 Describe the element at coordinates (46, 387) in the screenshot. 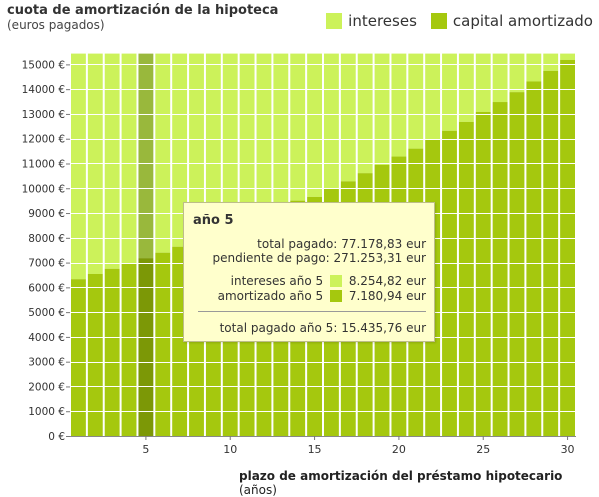

I see `y-tick-label-2000: 2000 €` at that location.